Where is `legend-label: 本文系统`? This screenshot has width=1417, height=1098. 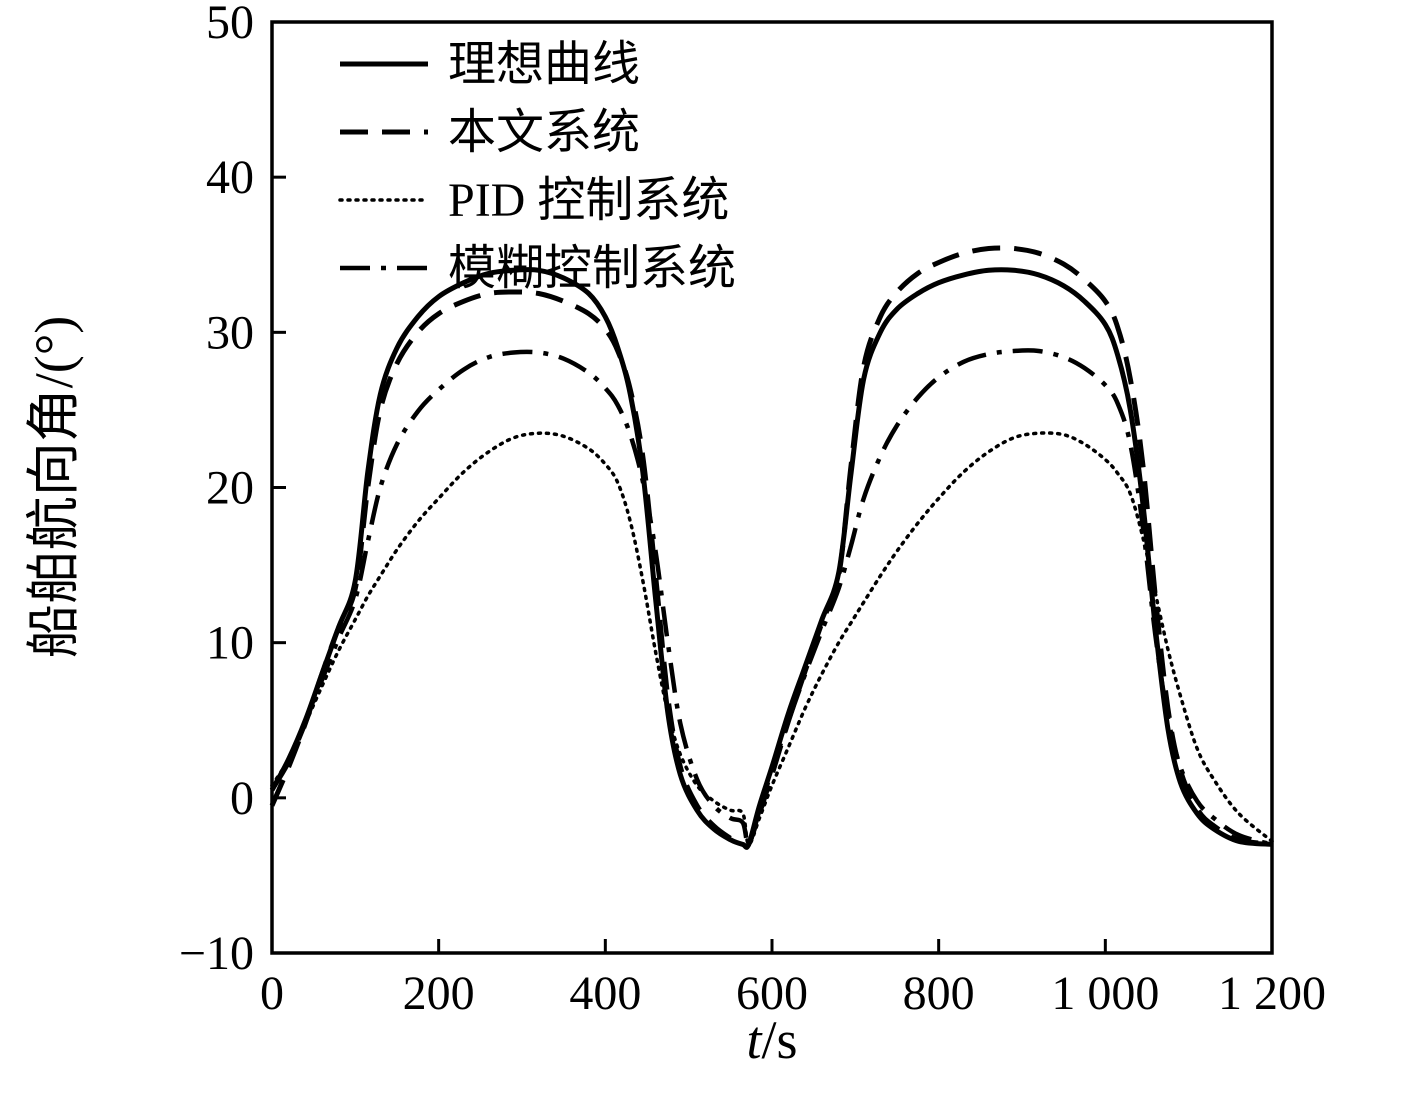
legend-label: 本文系统 is located at coordinates (544, 132).